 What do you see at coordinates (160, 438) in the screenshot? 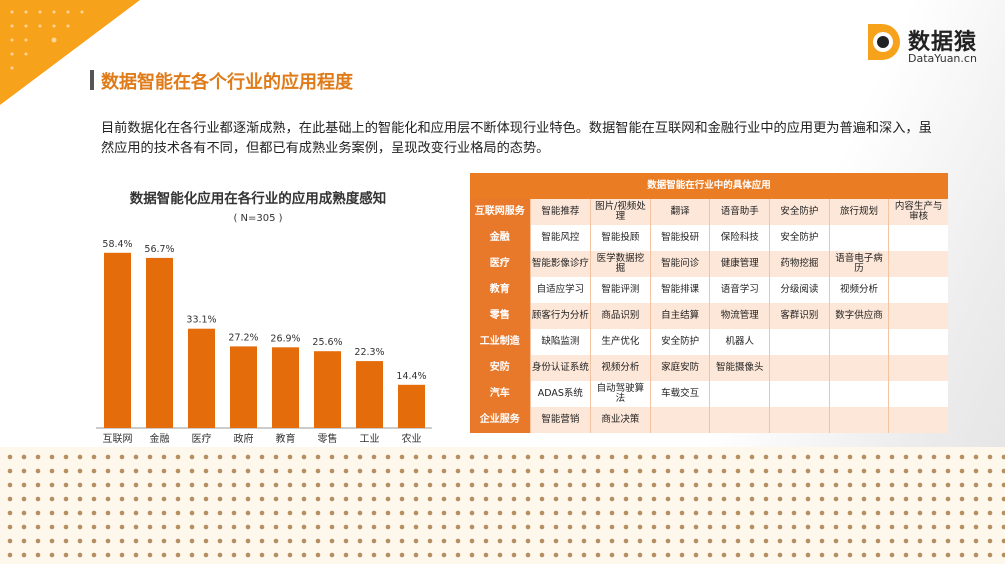
I see `category-label-1: 金融` at bounding box center [160, 438].